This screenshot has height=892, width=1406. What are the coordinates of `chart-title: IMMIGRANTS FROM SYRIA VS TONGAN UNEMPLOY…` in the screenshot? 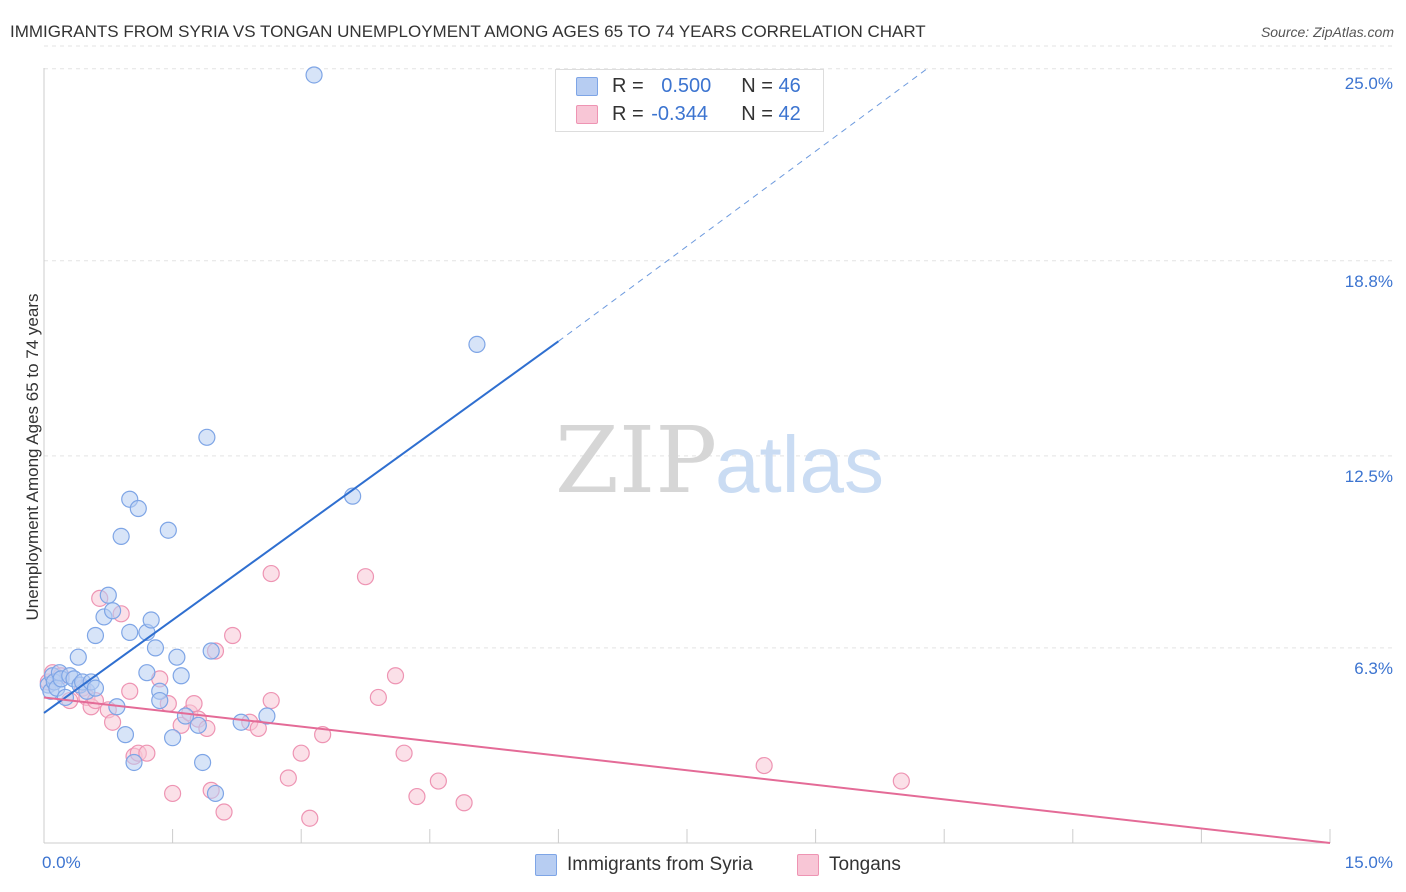 It's located at (468, 31).